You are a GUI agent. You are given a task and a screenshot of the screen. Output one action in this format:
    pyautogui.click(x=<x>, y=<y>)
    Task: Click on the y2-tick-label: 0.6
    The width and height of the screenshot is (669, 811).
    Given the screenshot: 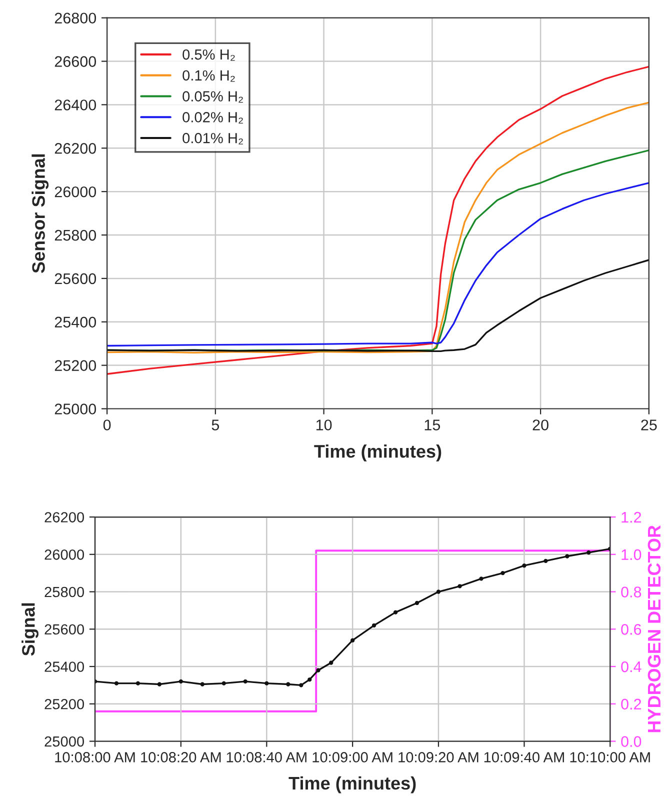 What is the action you would take?
    pyautogui.click(x=631, y=629)
    